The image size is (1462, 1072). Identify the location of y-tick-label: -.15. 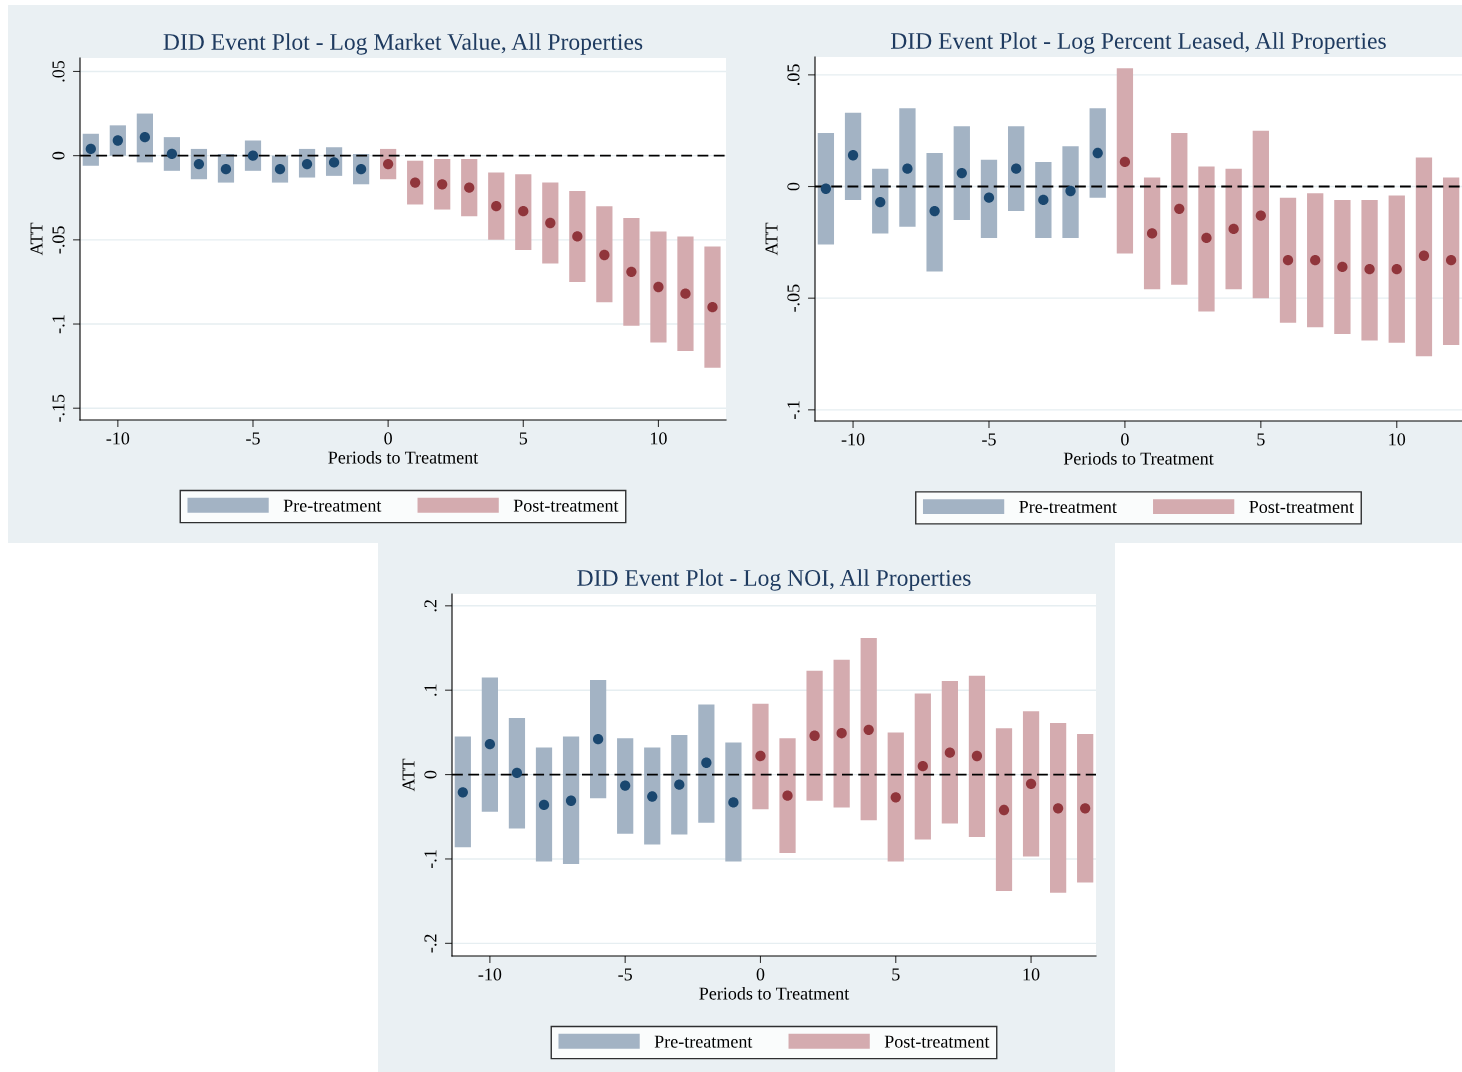
(58, 408).